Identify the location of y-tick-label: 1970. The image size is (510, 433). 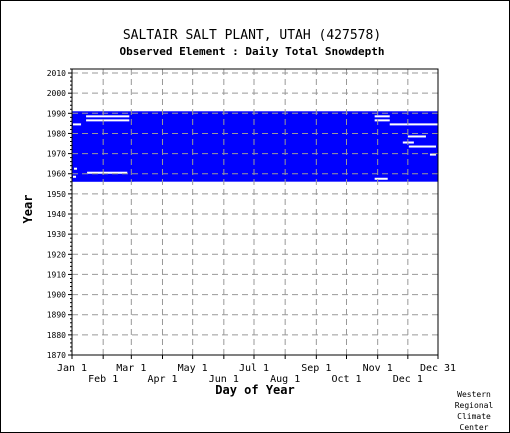
(56, 154).